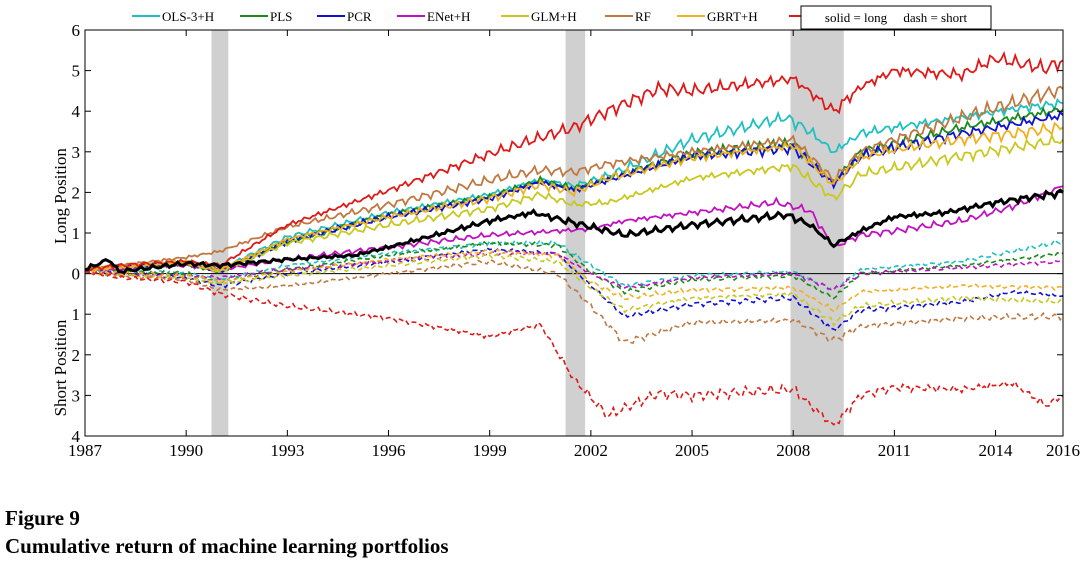 The height and width of the screenshot is (565, 1080). I want to click on legend-entry: PLS, so click(266, 16).